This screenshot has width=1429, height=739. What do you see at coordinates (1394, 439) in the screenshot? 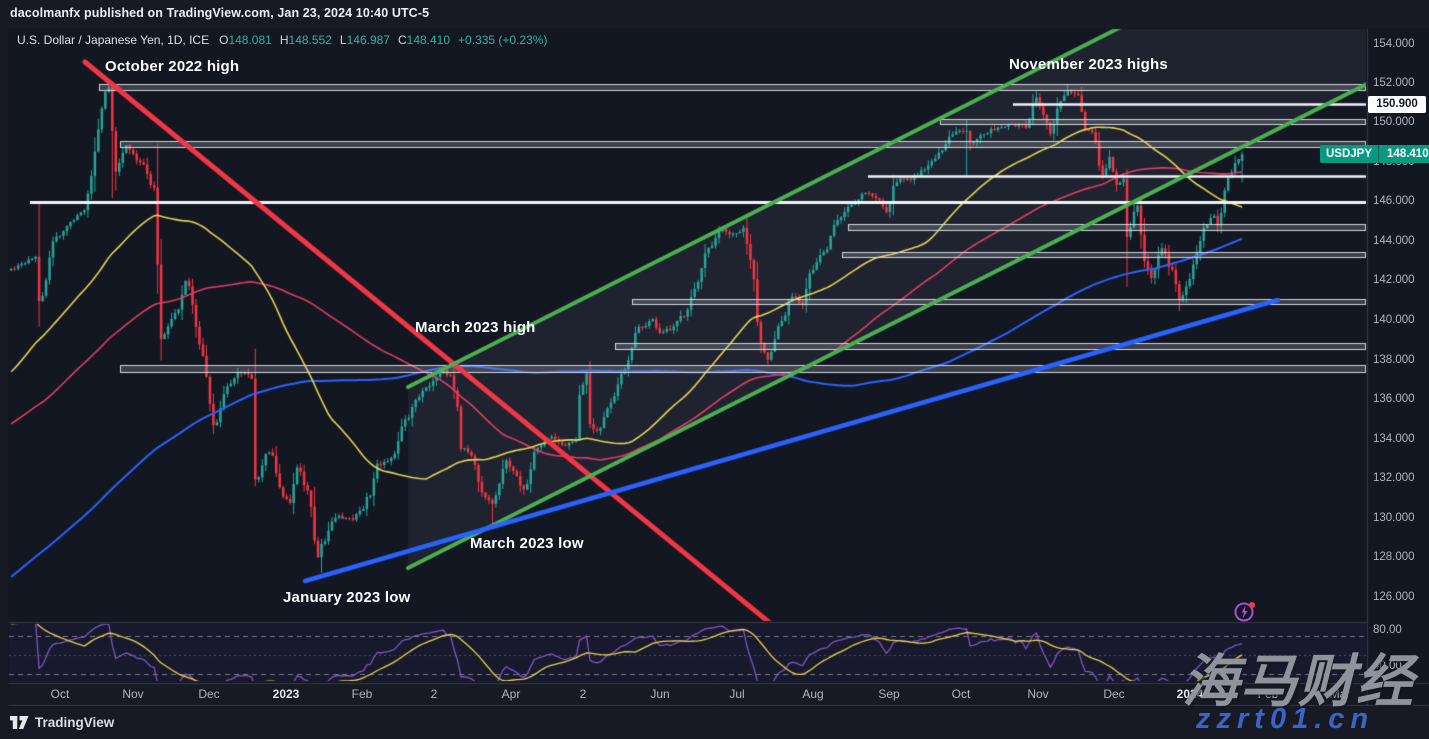
I see `price-tick-label: 134.000` at bounding box center [1394, 439].